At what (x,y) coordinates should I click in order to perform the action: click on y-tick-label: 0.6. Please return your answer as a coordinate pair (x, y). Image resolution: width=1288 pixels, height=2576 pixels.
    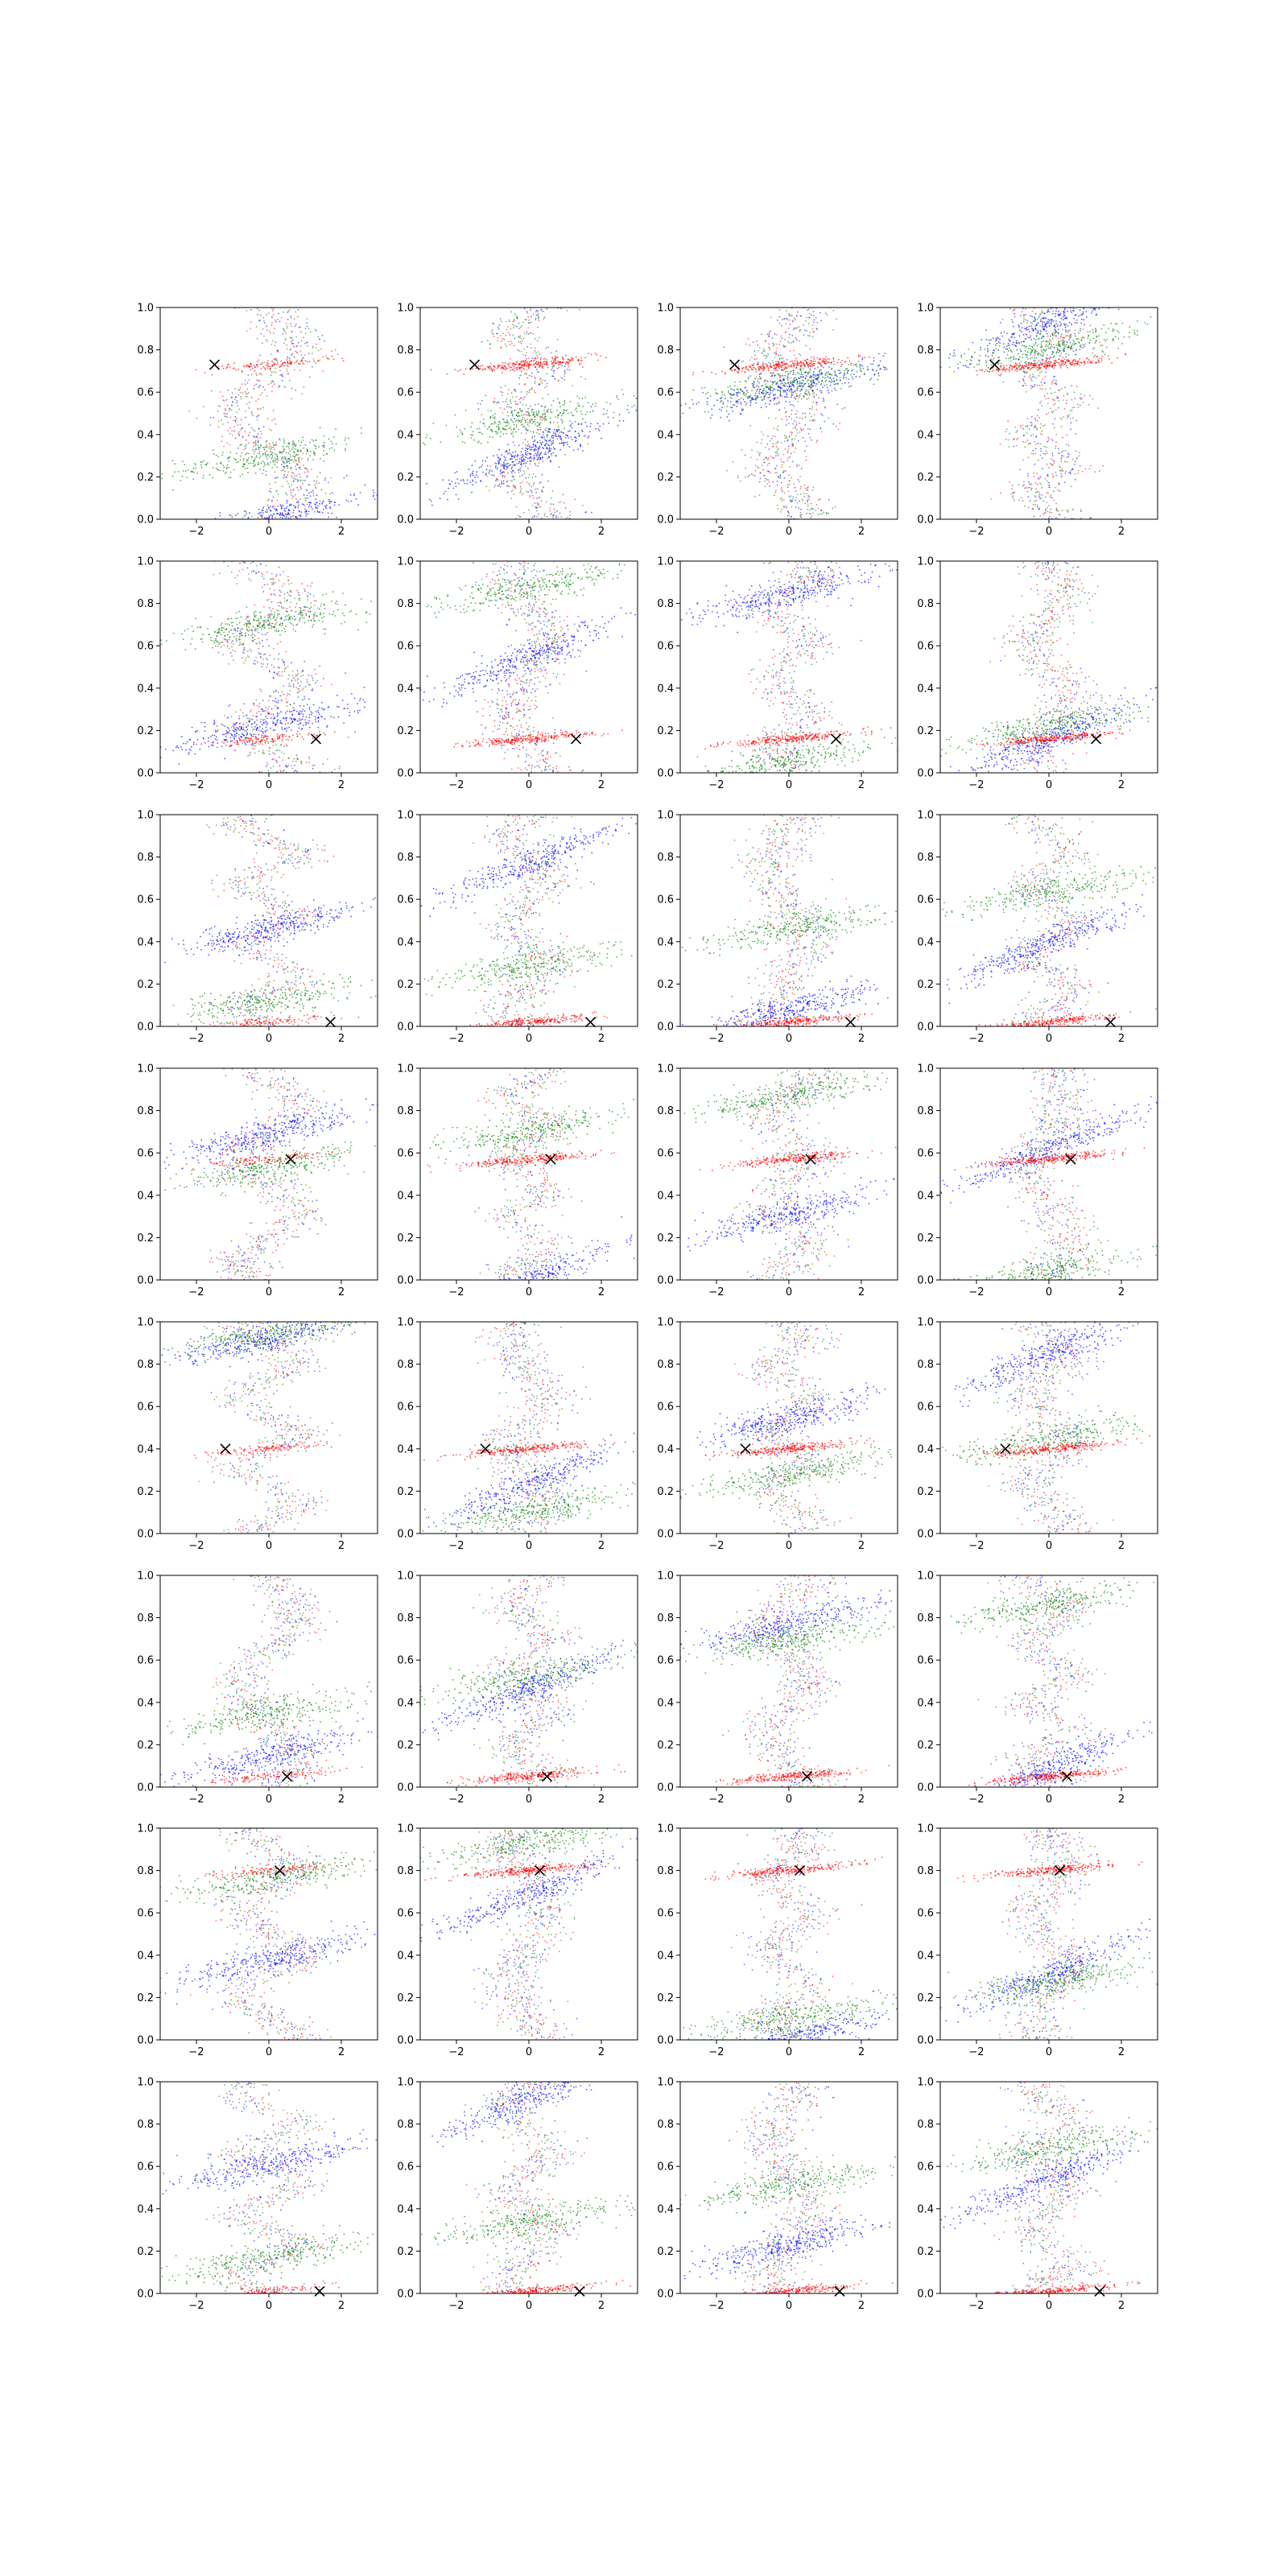
    Looking at the image, I should click on (145, 393).